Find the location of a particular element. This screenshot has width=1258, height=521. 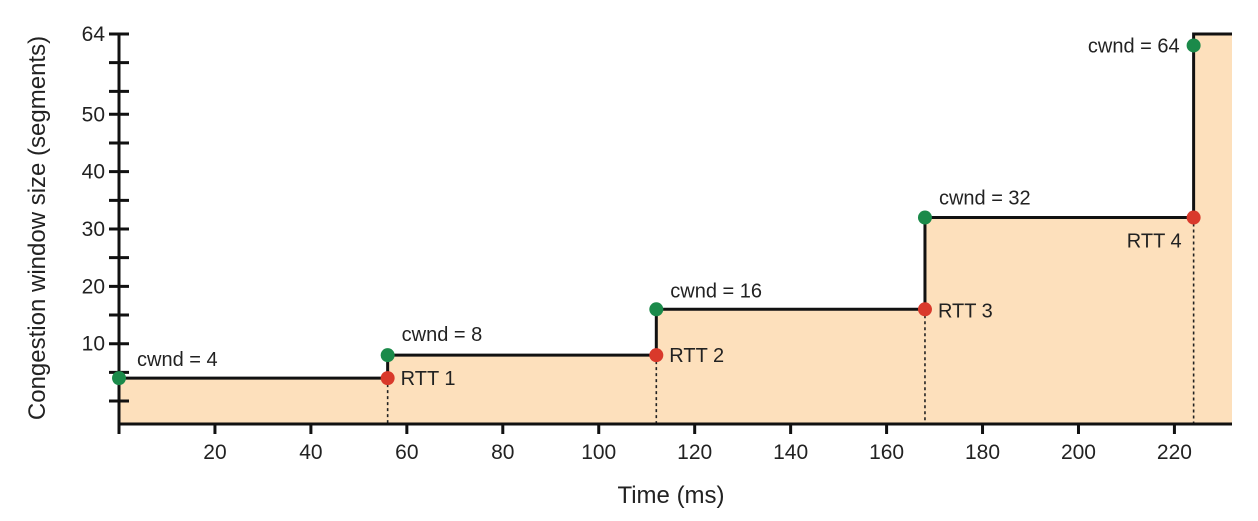

y-tick-label-64: 64 is located at coordinates (94, 34).